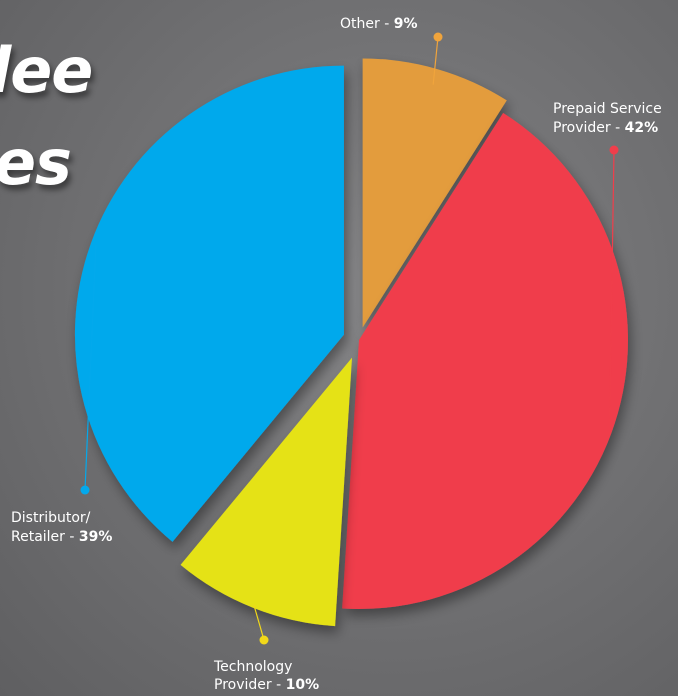 This screenshot has width=678, height=696. Describe the element at coordinates (607, 118) in the screenshot. I see `slice-label-1: Prepaid Service Provider - 42%` at that location.